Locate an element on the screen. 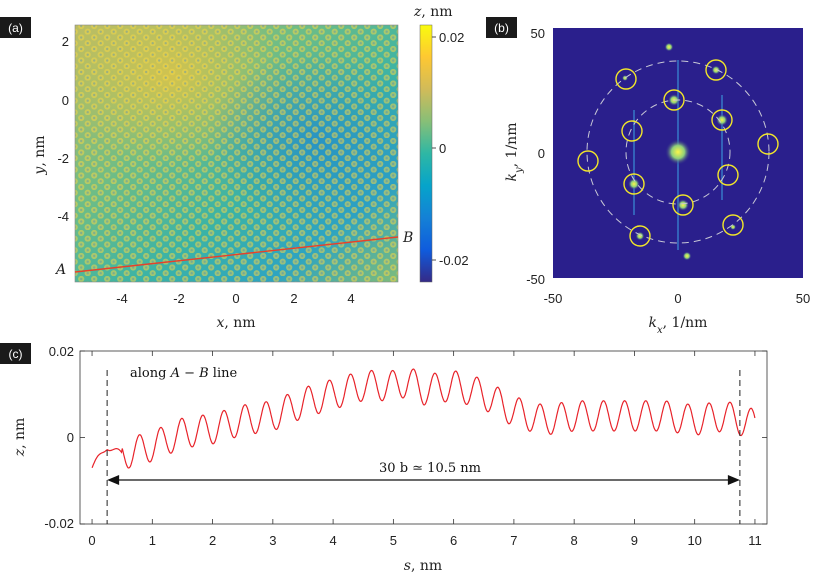  xtick-label: 9 is located at coordinates (634, 540).